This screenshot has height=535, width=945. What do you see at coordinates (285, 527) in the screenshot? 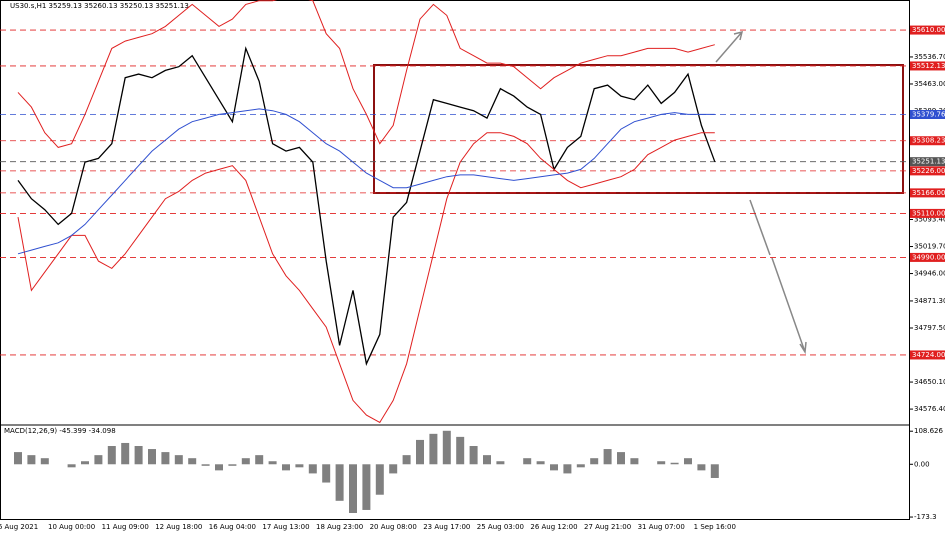
I see `x-tick-label: 17 Aug 13:00` at bounding box center [285, 527].